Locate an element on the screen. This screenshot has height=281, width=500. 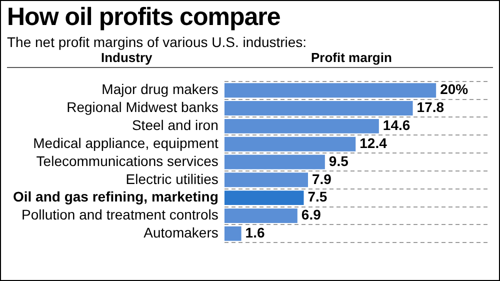
y-tick-label: Automakers is located at coordinates (181, 232).